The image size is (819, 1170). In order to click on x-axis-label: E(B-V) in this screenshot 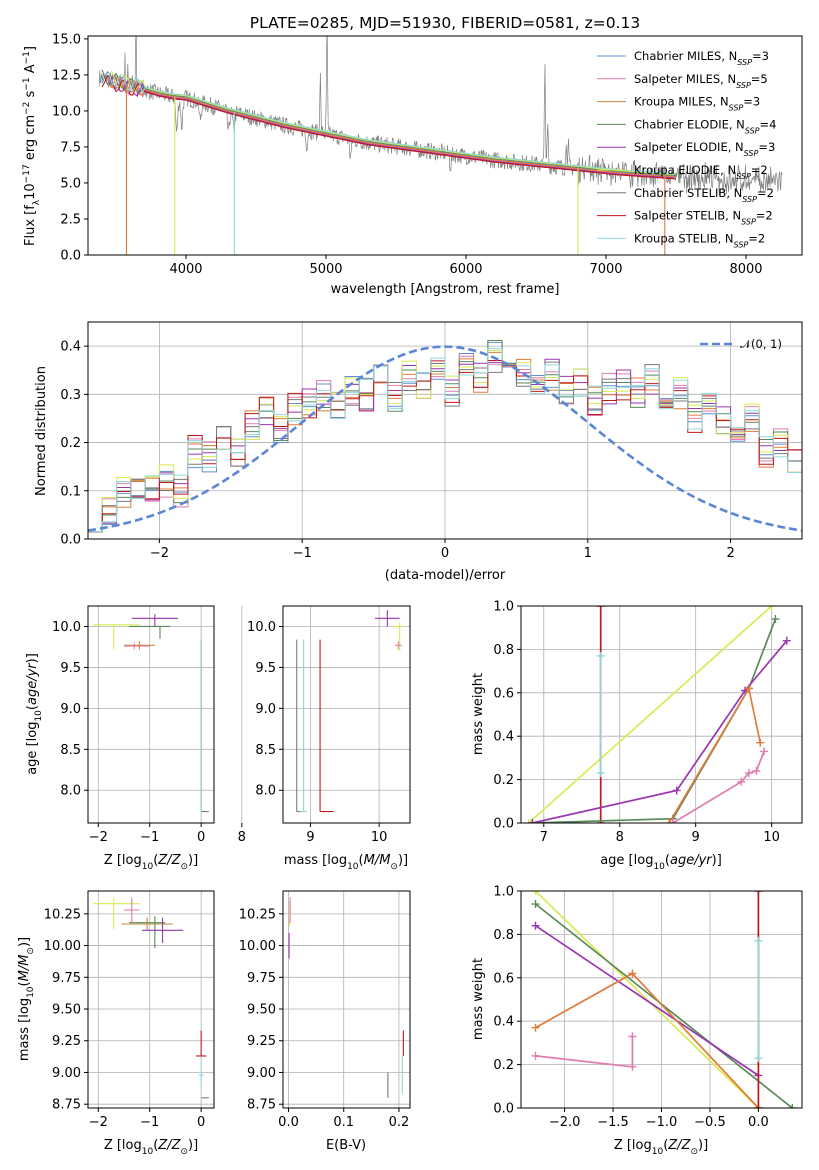, I will do `click(346, 1145)`.